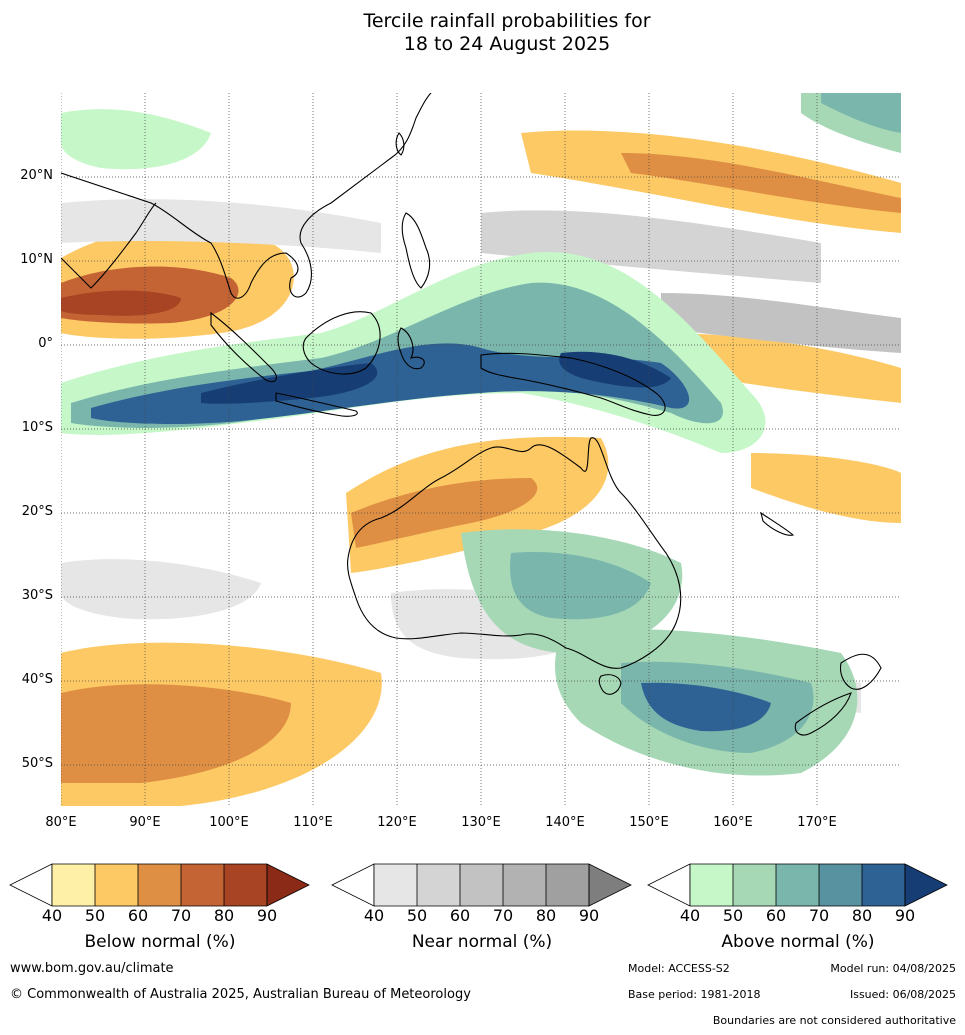 The image size is (965, 1035). I want to click on philippines-coastline, so click(416, 250).